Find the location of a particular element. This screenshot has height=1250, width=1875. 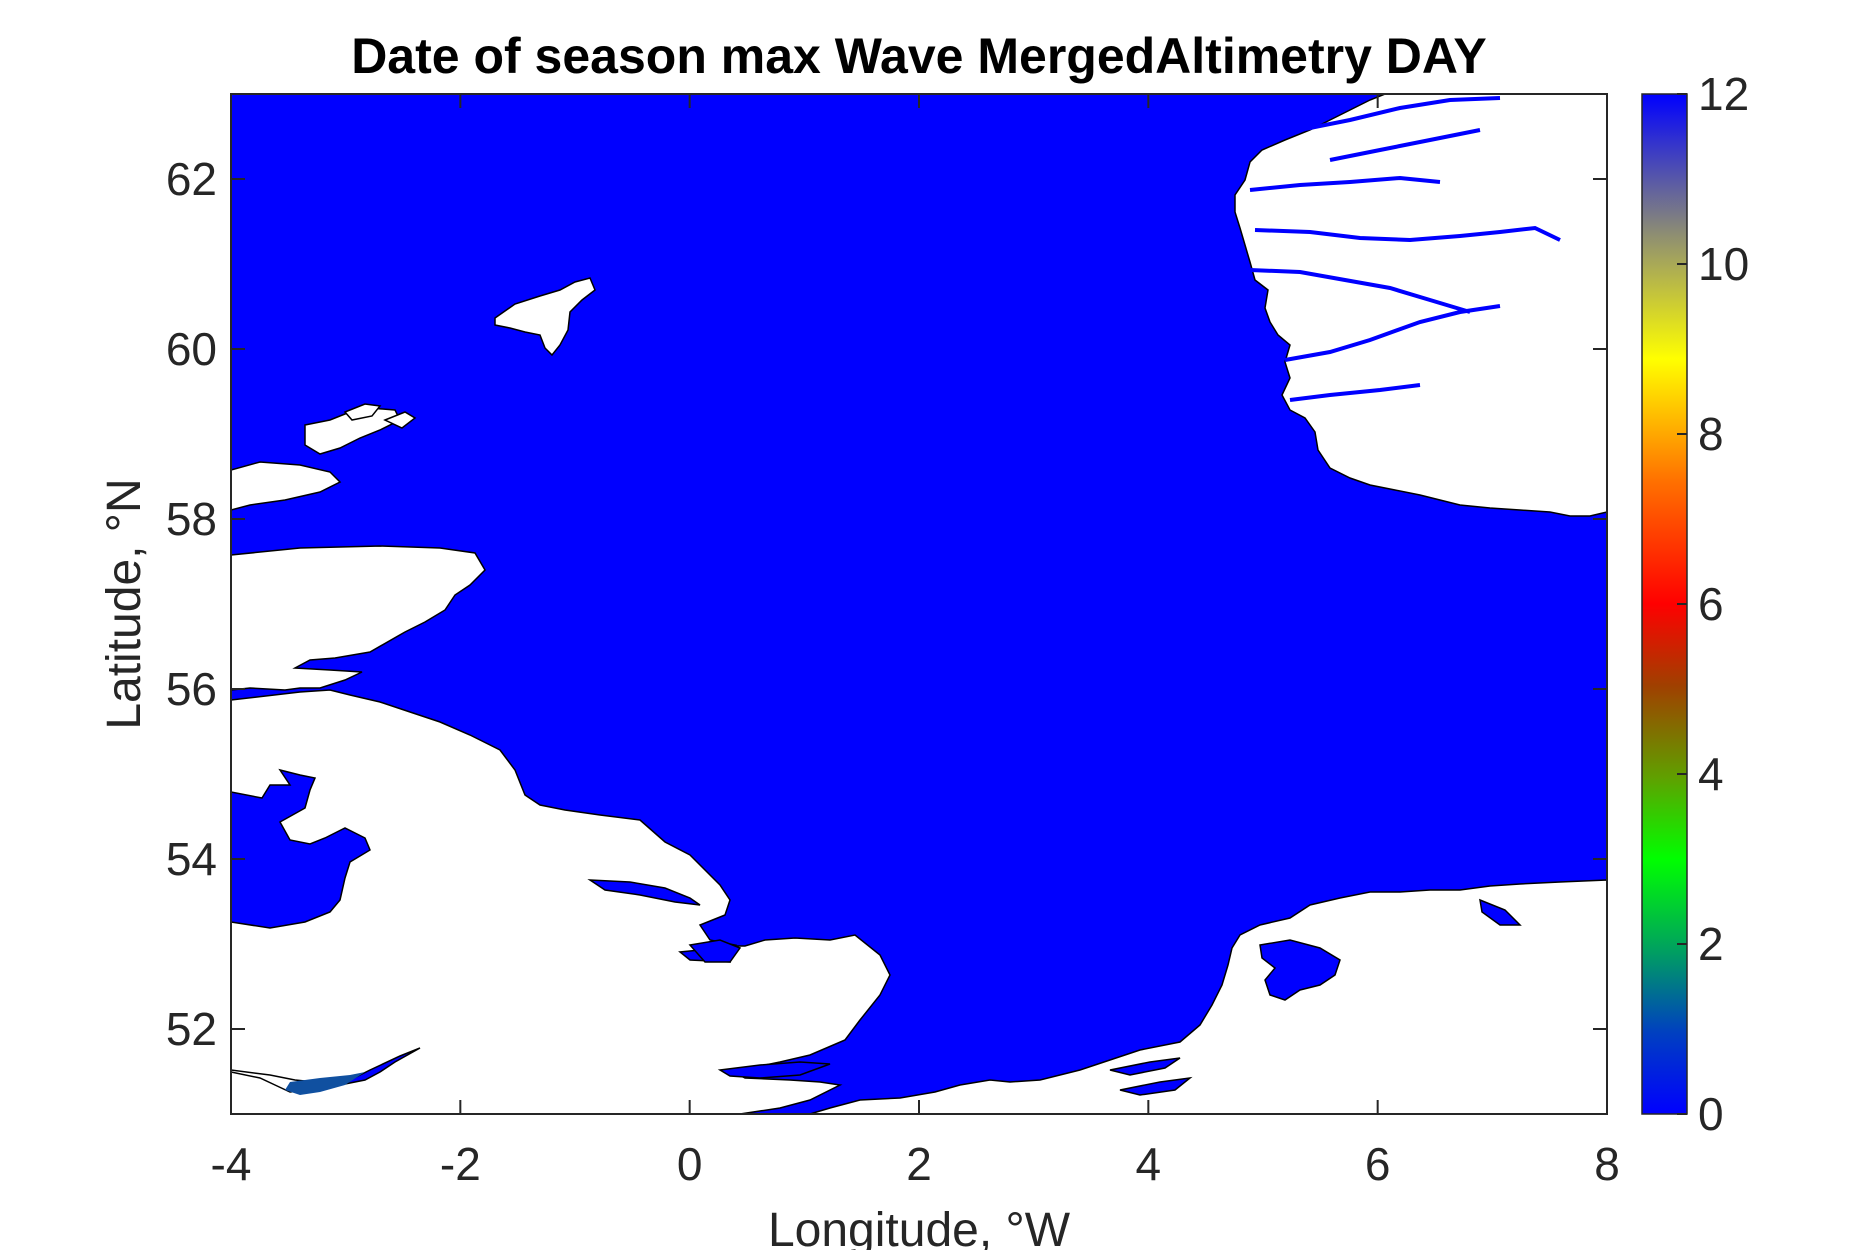

colorbar-tick-label: 8 is located at coordinates (1711, 434).